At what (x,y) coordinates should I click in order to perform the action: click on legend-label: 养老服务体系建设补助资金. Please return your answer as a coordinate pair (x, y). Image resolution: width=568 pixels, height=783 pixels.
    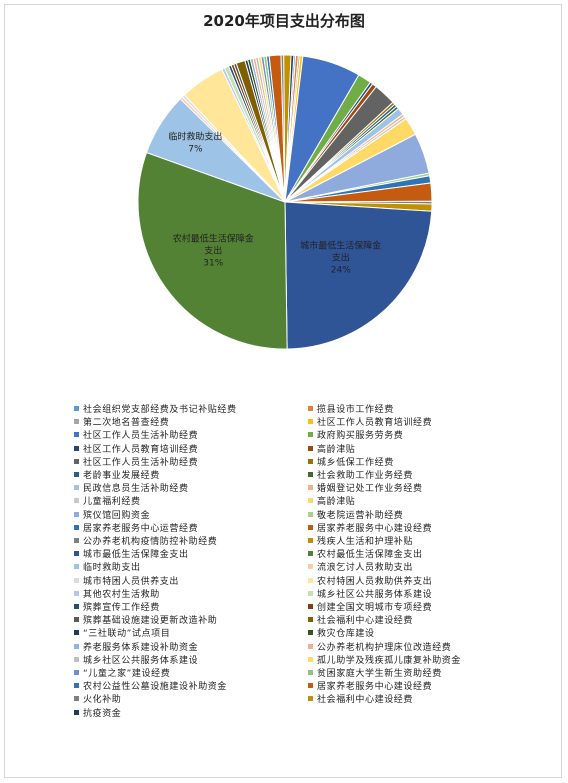
    Looking at the image, I should click on (141, 647).